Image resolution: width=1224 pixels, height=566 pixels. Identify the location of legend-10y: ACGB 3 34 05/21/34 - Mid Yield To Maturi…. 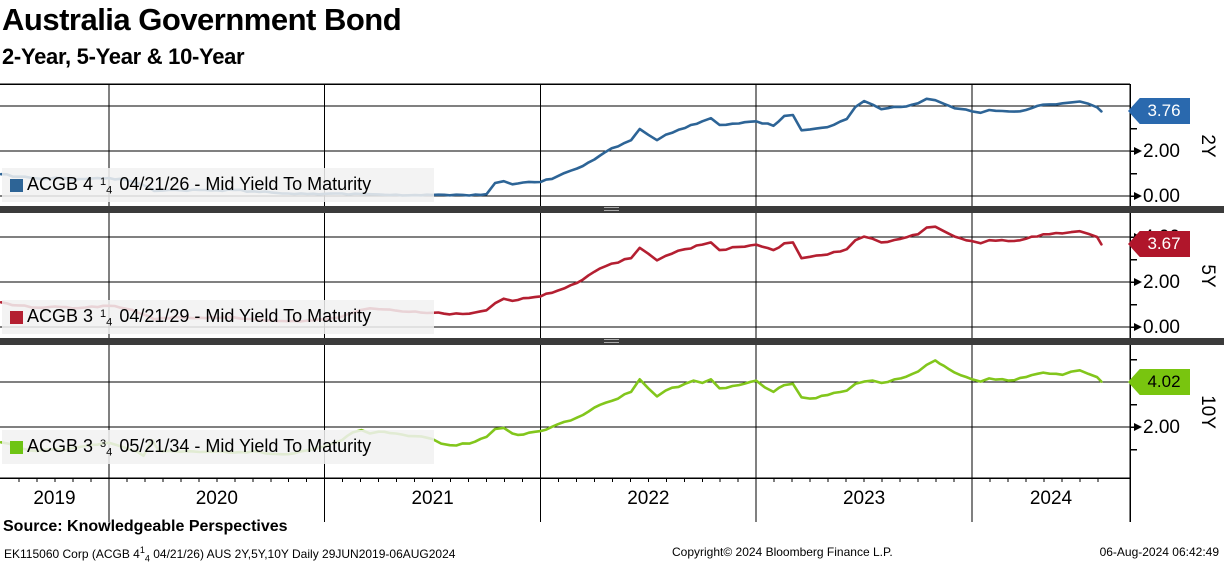
(218, 447).